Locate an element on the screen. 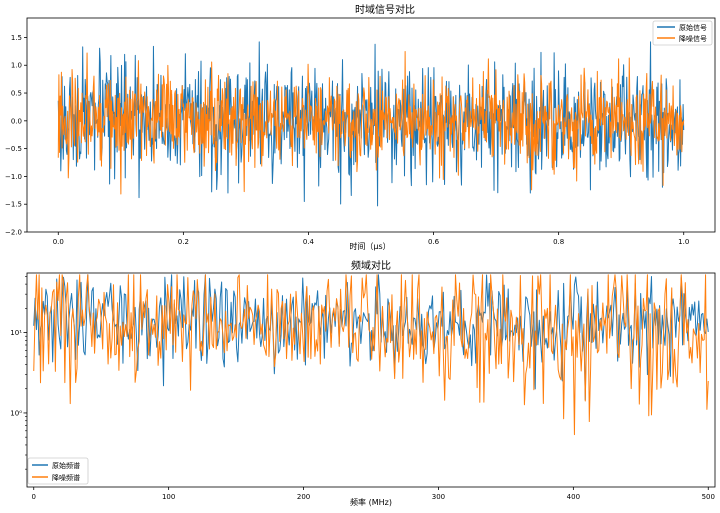 This screenshot has width=720, height=513. freq-x-tick-label: 300 is located at coordinates (438, 497).